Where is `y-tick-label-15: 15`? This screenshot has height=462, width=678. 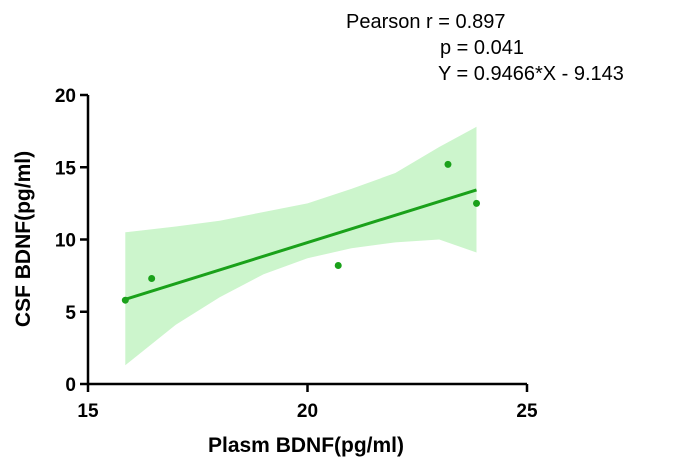 y-tick-label-15: 15 is located at coordinates (66, 168).